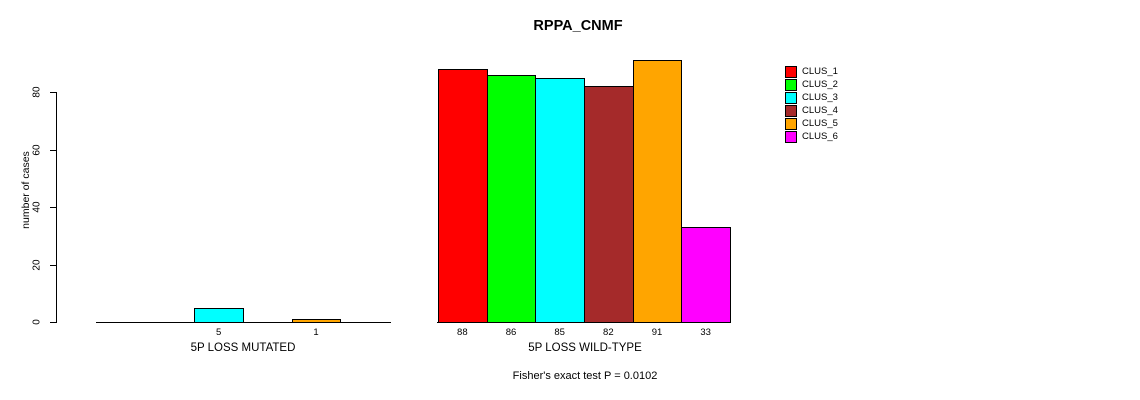  I want to click on legend-label: CLUS_4, so click(820, 110).